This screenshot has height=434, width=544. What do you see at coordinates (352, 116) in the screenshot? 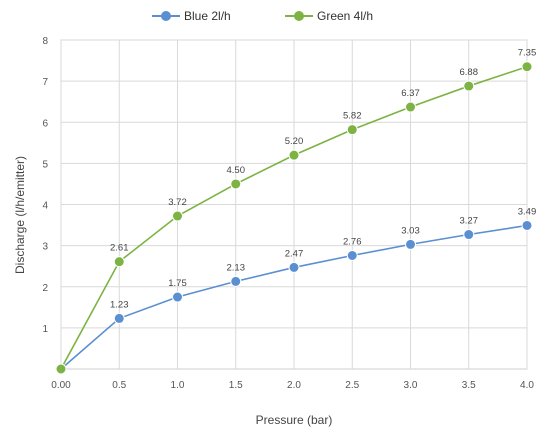
I see `data-label: 5.82` at bounding box center [352, 116].